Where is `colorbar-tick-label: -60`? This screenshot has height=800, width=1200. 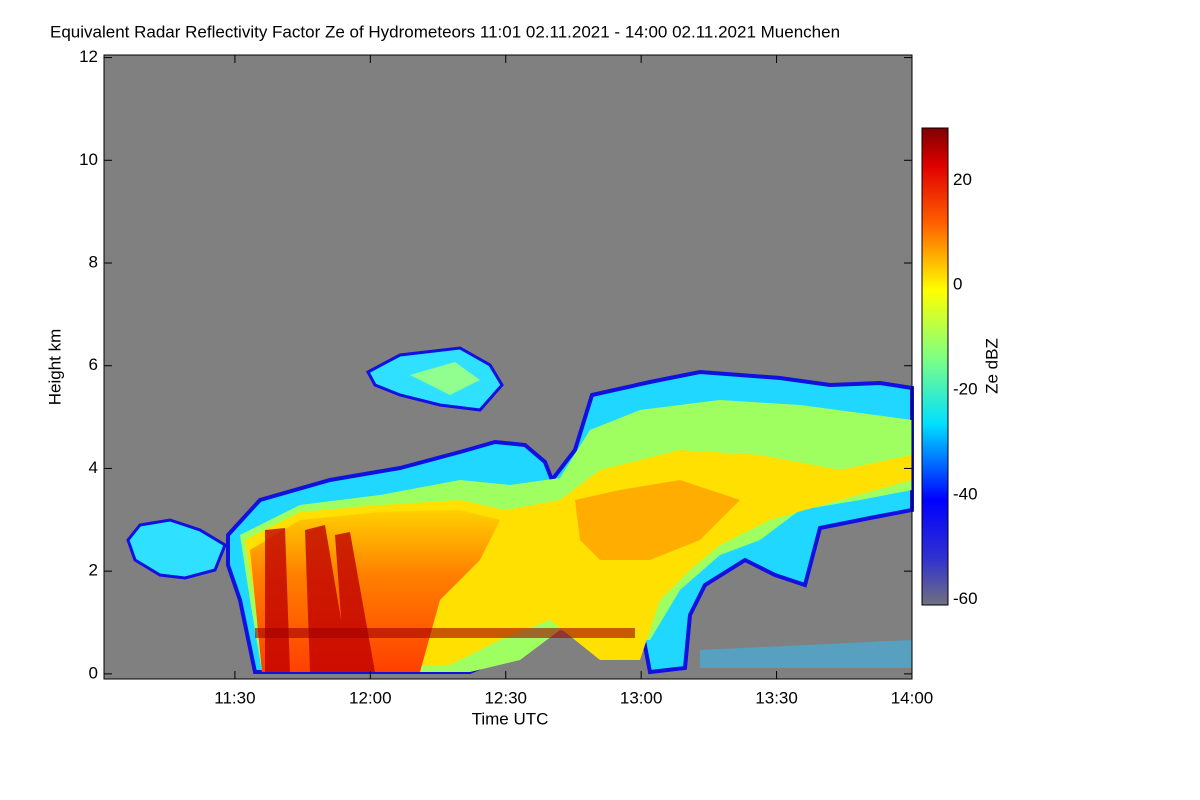 colorbar-tick-label: -60 is located at coordinates (965, 598).